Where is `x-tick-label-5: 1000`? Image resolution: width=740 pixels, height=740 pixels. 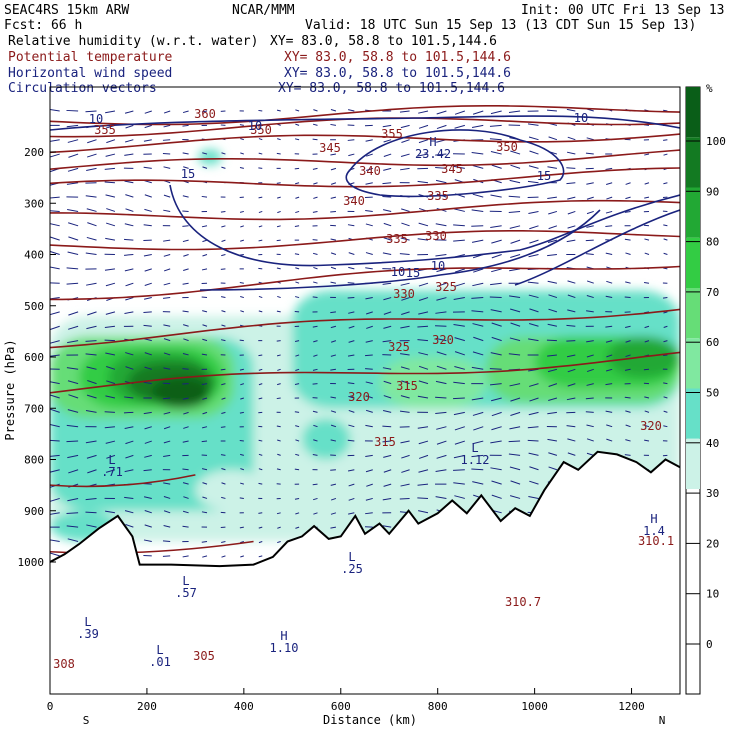 x-tick-label-5: 1000 is located at coordinates (534, 706).